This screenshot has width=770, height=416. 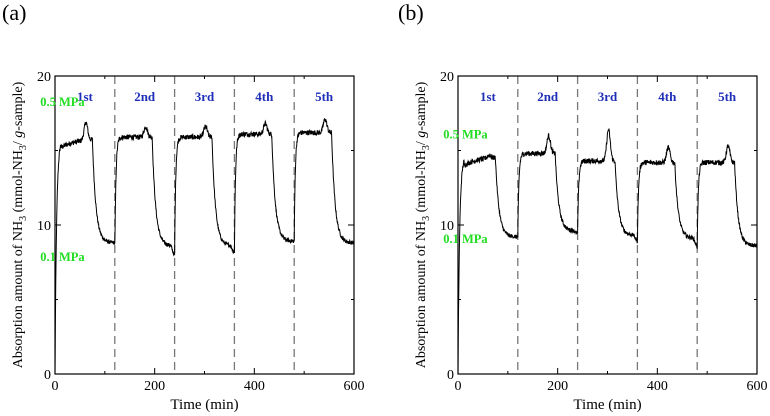 I want to click on panel-label: (a), so click(x=14, y=12).